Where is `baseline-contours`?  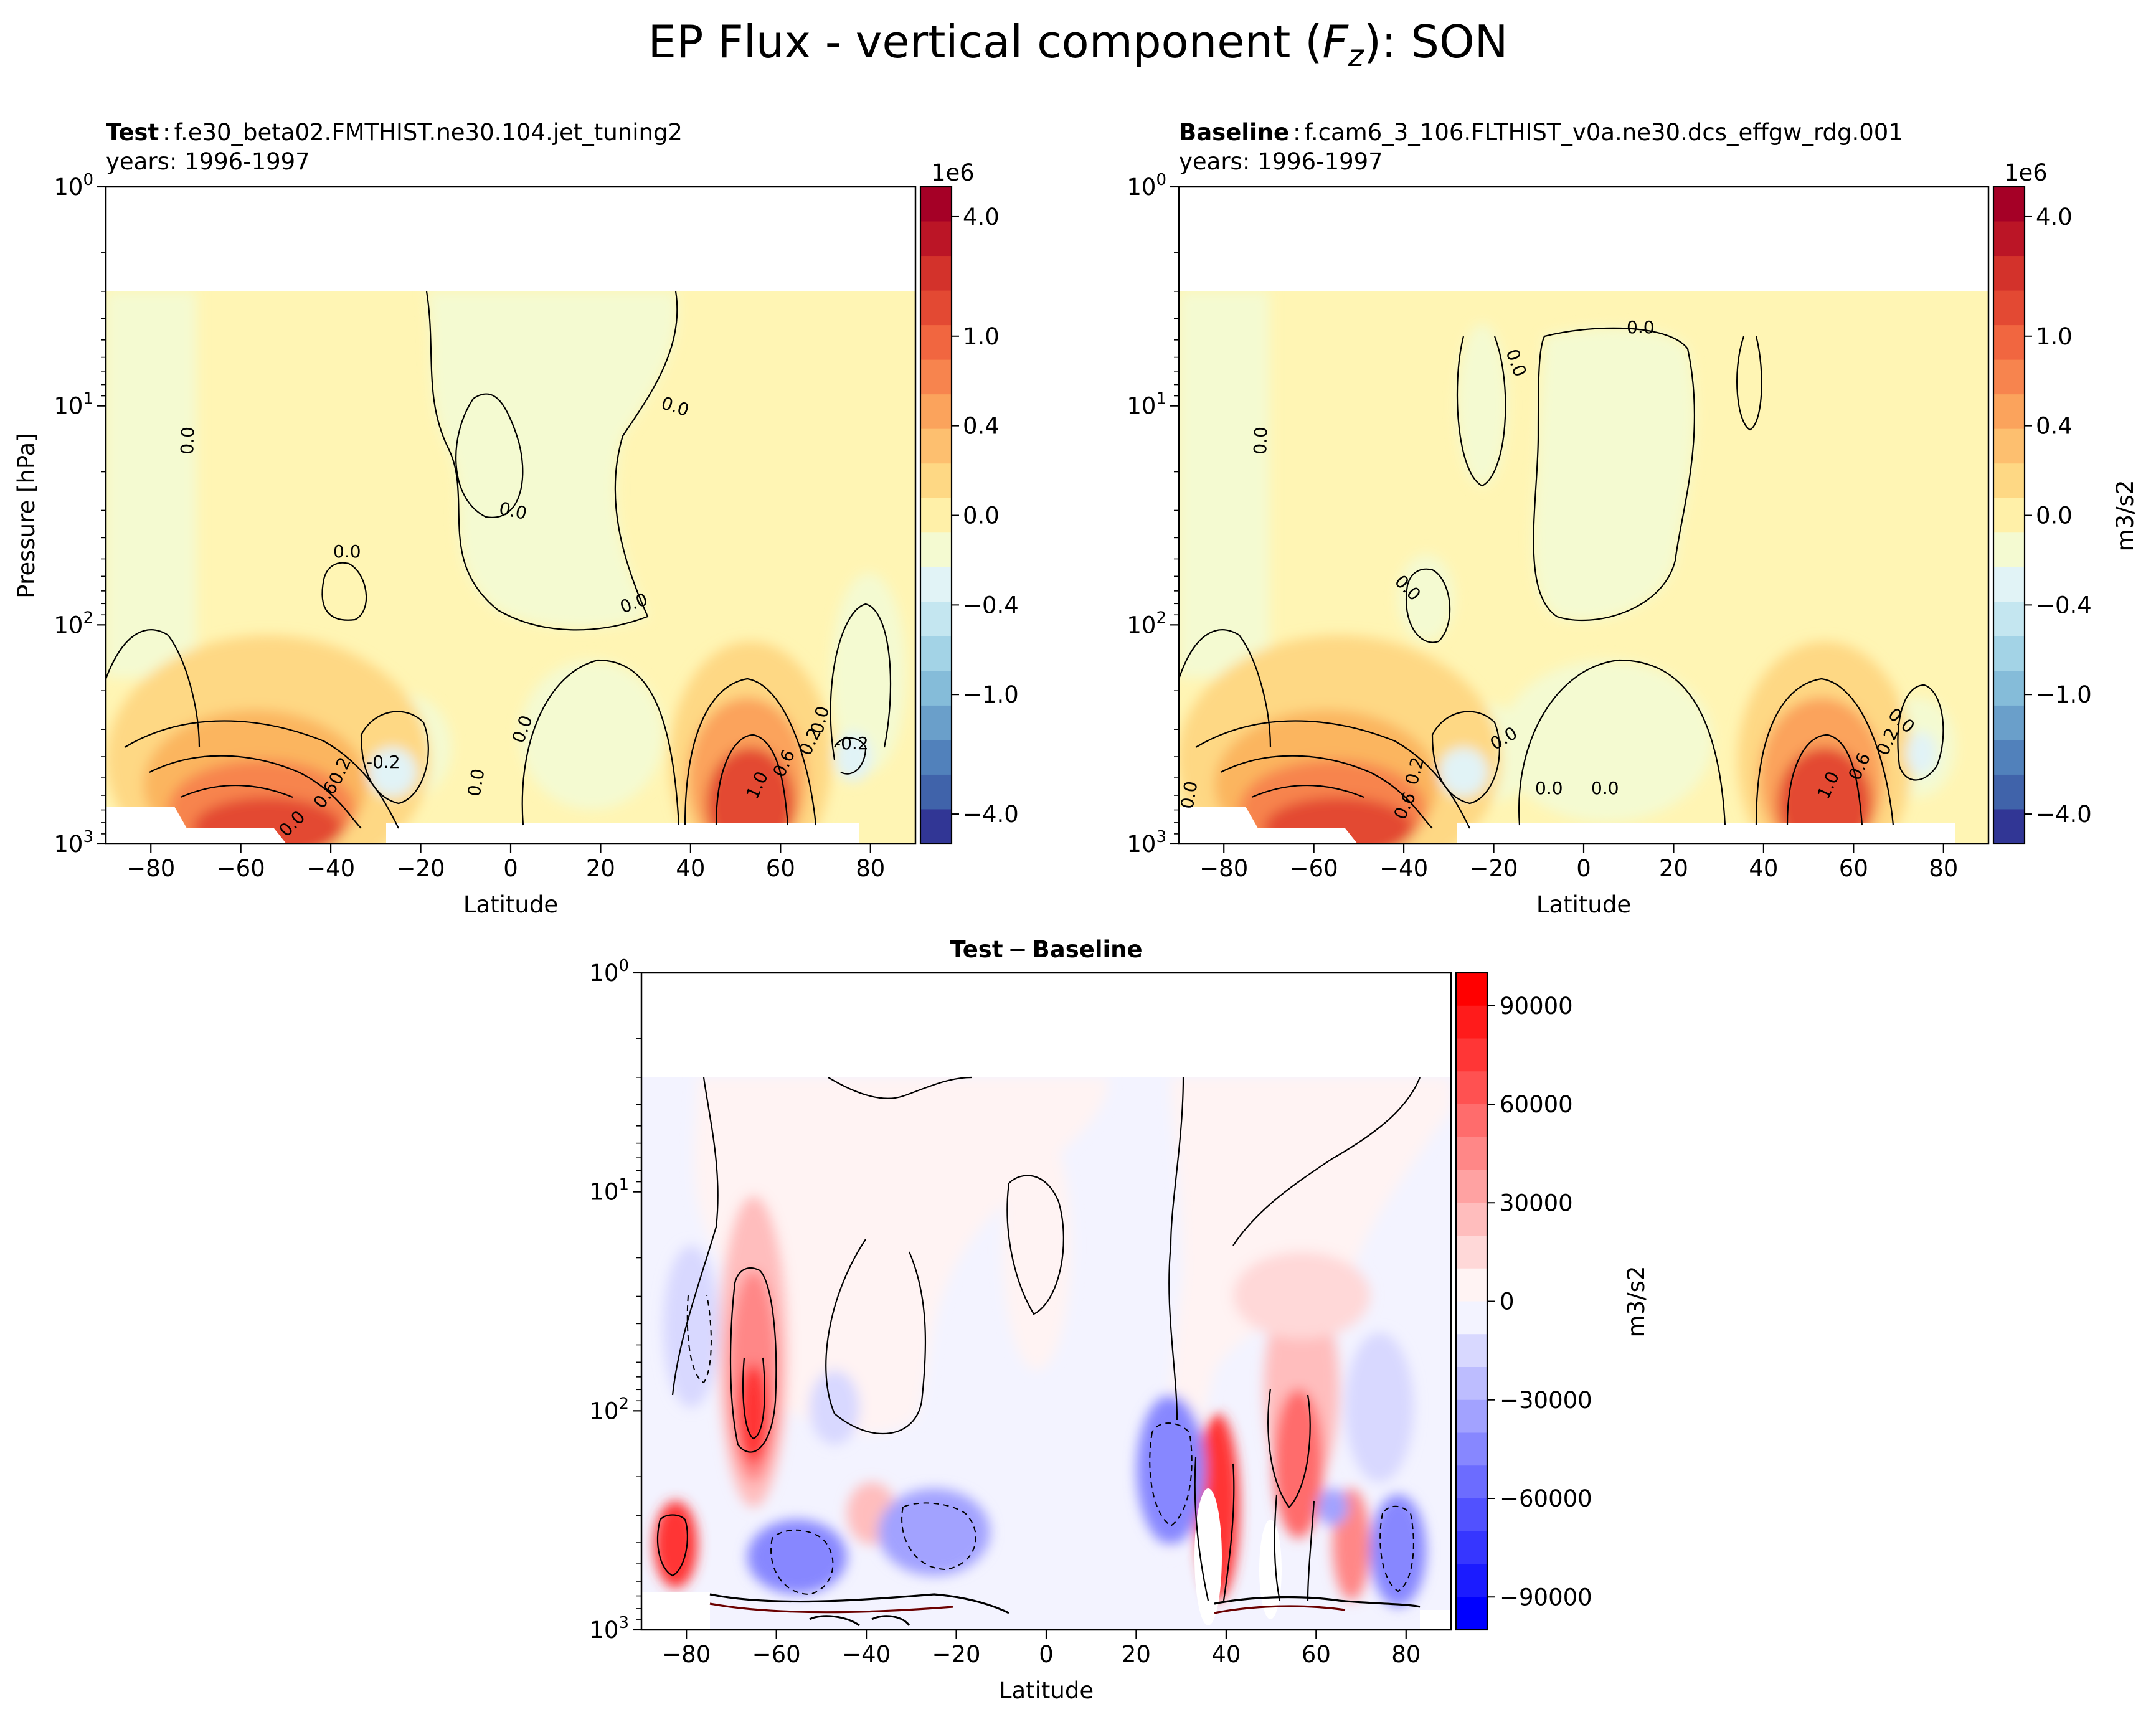 baseline-contours is located at coordinates (1561, 578).